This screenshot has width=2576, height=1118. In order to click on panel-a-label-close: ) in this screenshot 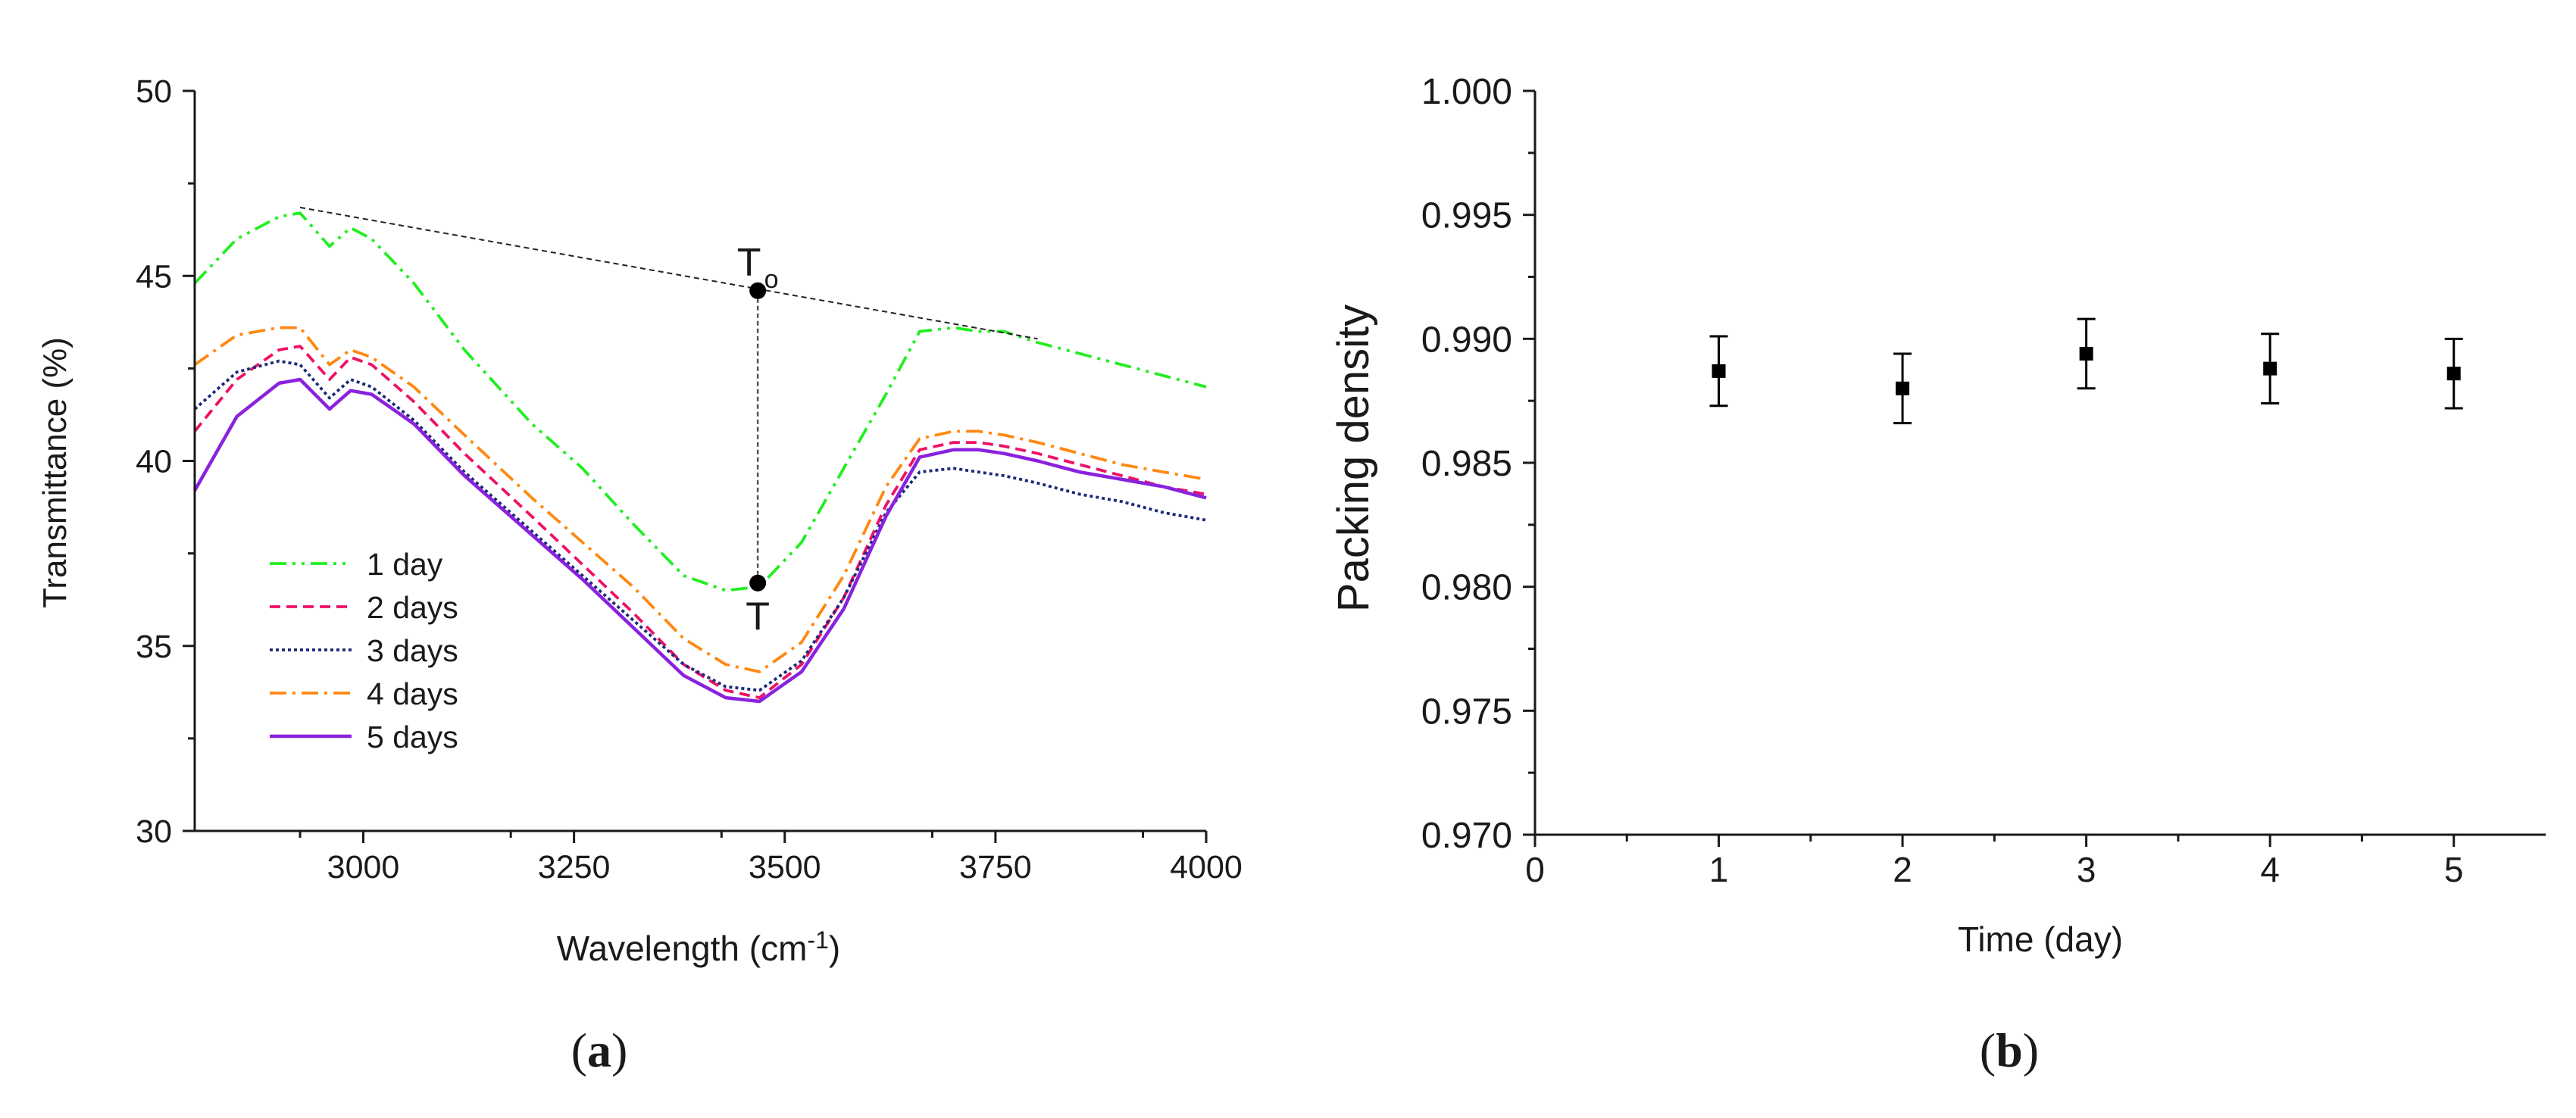, I will do `click(619, 1050)`.